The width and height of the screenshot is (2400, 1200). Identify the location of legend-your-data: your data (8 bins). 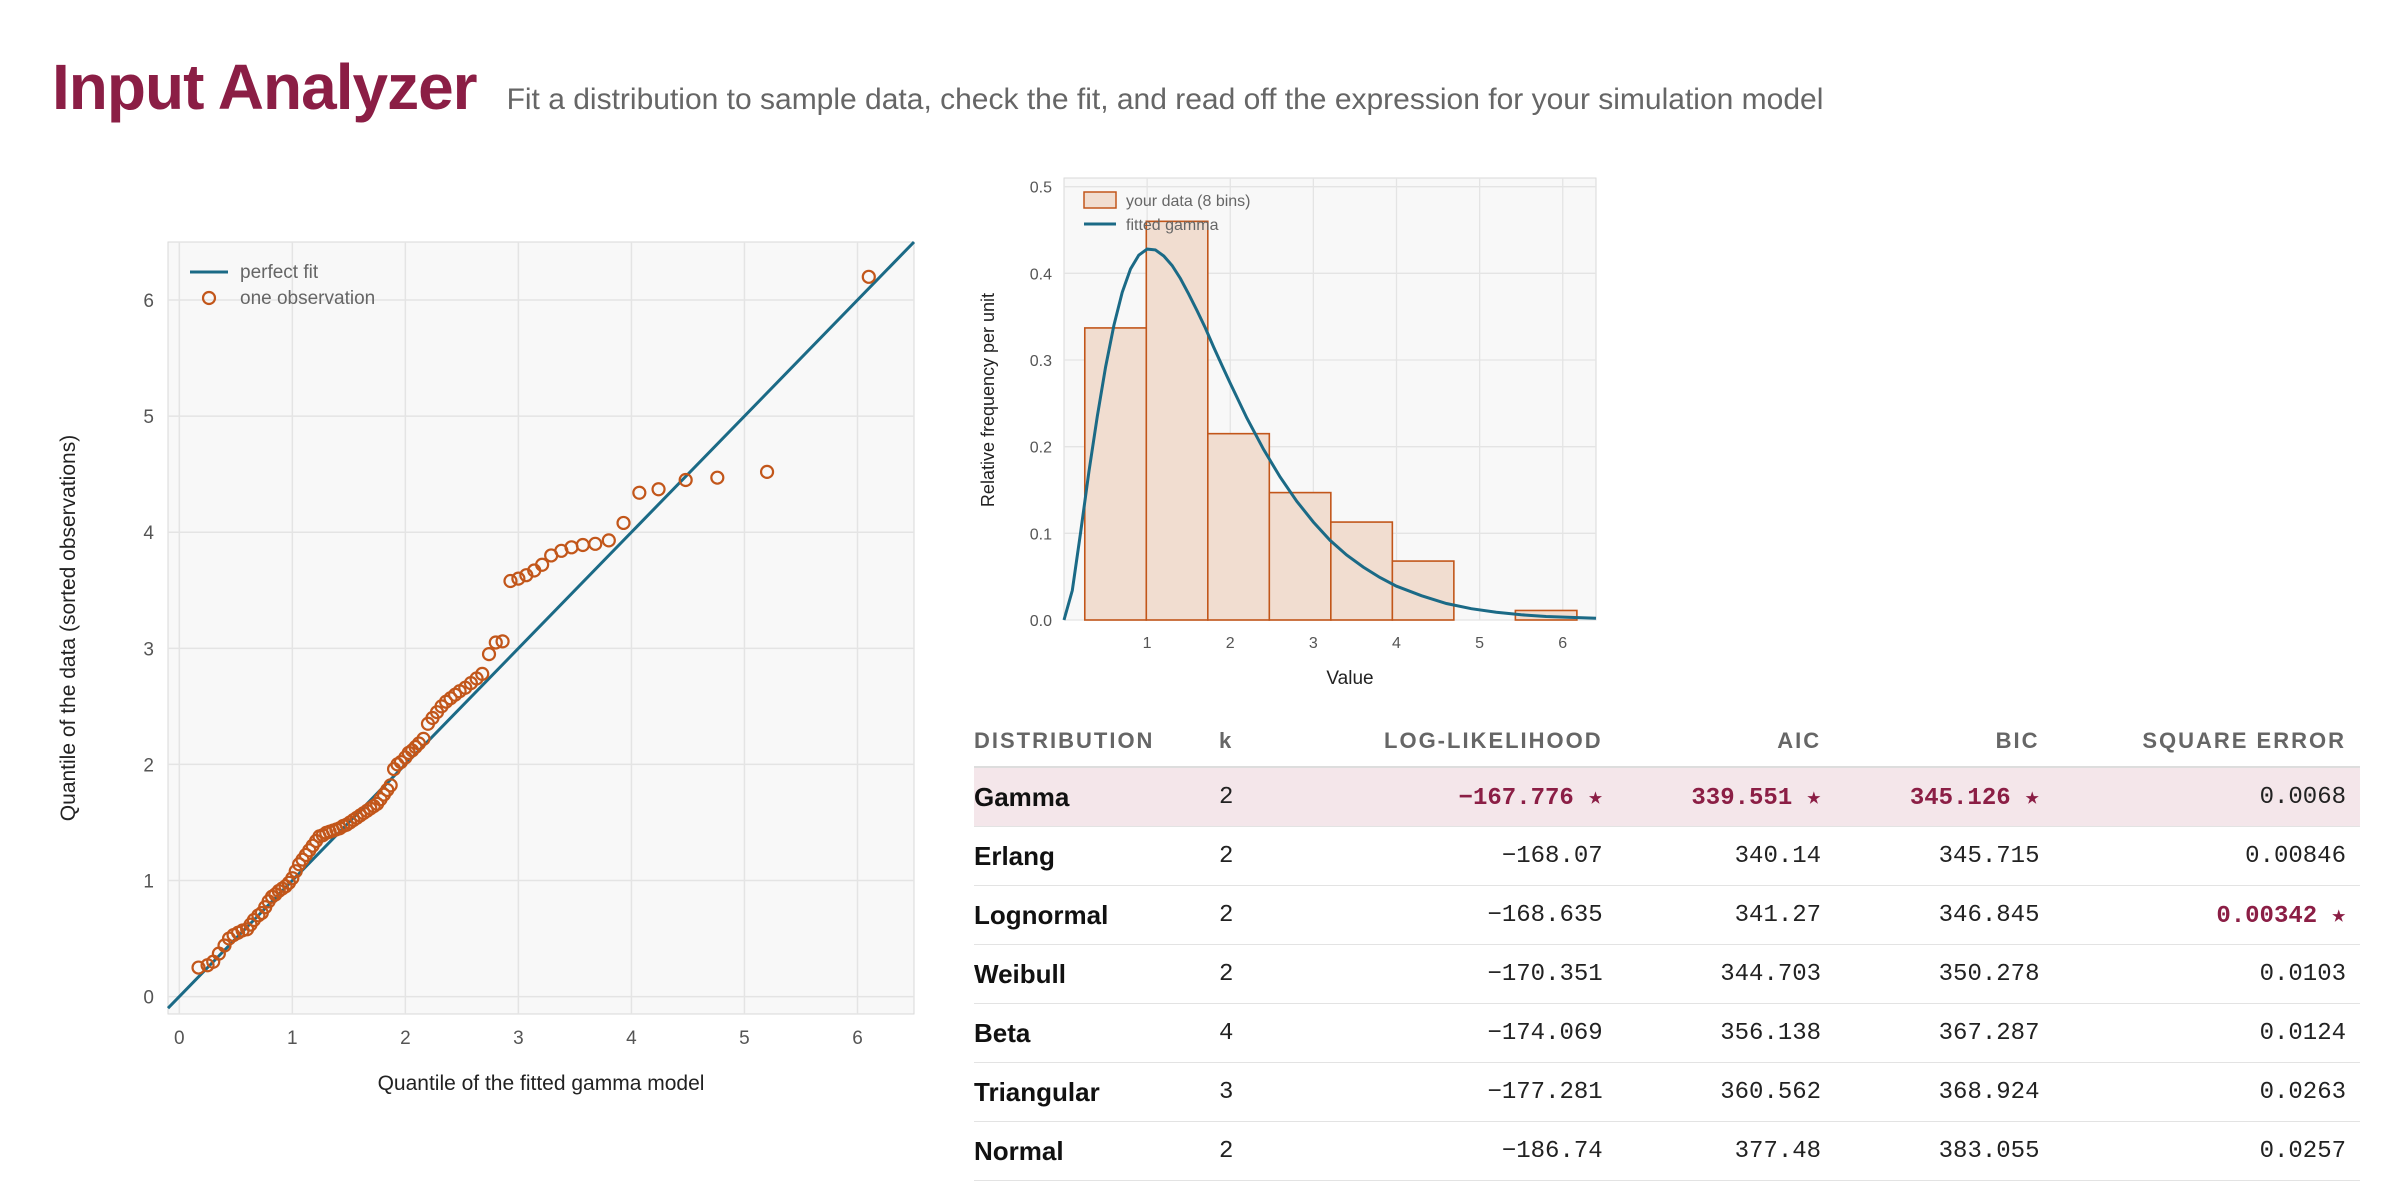
(1188, 201).